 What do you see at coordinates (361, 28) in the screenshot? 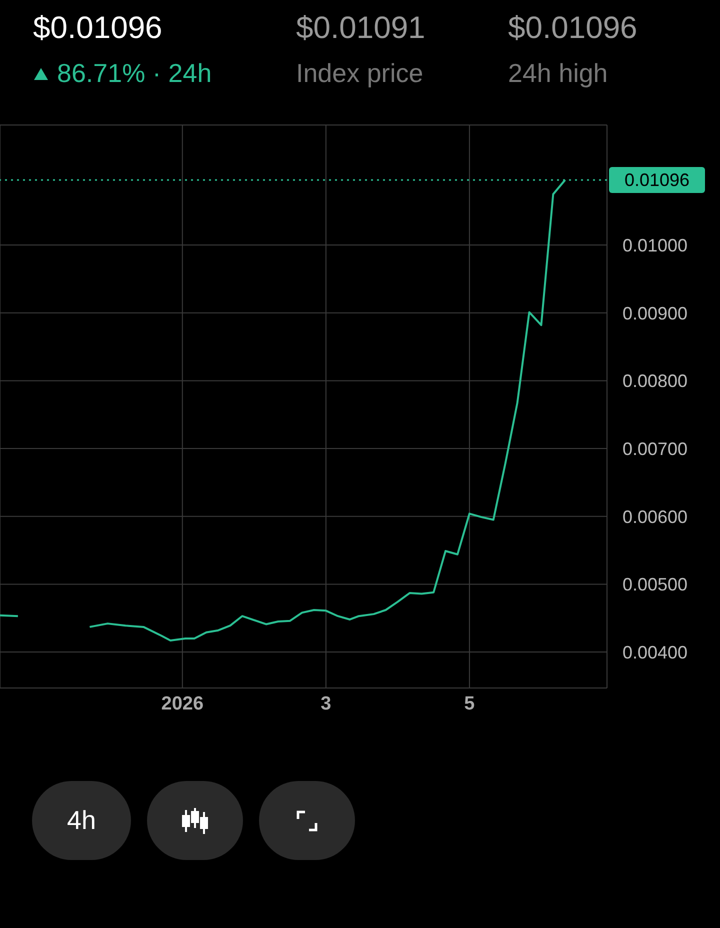
I see `text: $0.01091` at bounding box center [361, 28].